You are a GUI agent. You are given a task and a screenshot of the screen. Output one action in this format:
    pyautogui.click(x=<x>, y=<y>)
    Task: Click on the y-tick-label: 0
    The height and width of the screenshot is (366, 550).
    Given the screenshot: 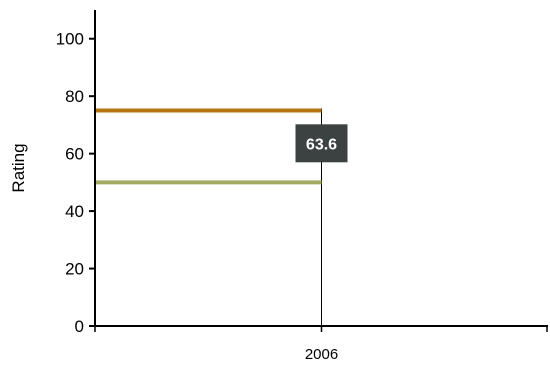 What is the action you would take?
    pyautogui.click(x=79, y=326)
    